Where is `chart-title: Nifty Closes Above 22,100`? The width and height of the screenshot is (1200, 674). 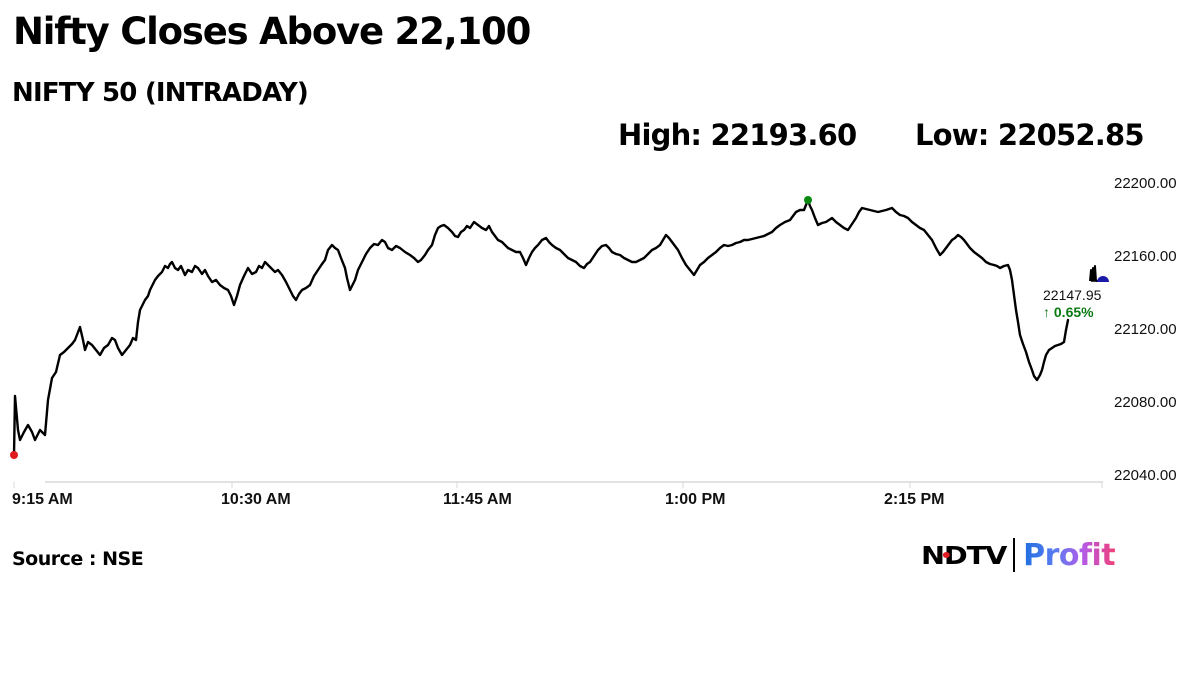
chart-title: Nifty Closes Above 22,100 is located at coordinates (272, 31).